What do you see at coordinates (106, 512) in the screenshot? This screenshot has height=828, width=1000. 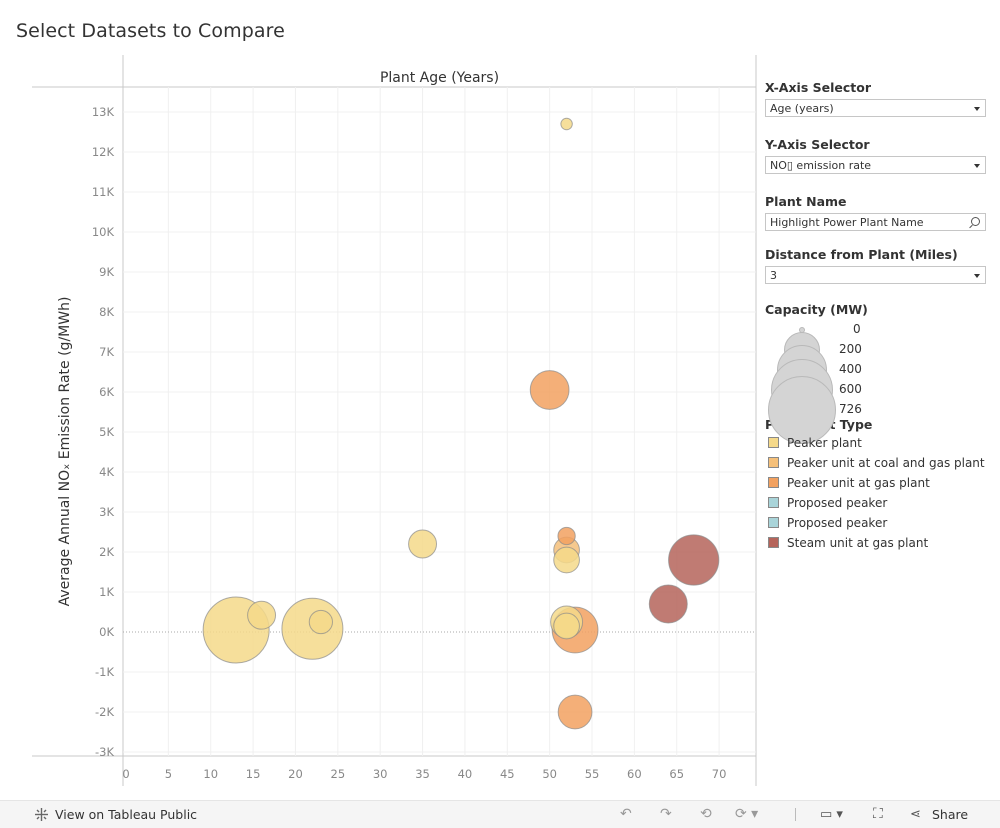 I see `y-tick-label: 3K` at bounding box center [106, 512].